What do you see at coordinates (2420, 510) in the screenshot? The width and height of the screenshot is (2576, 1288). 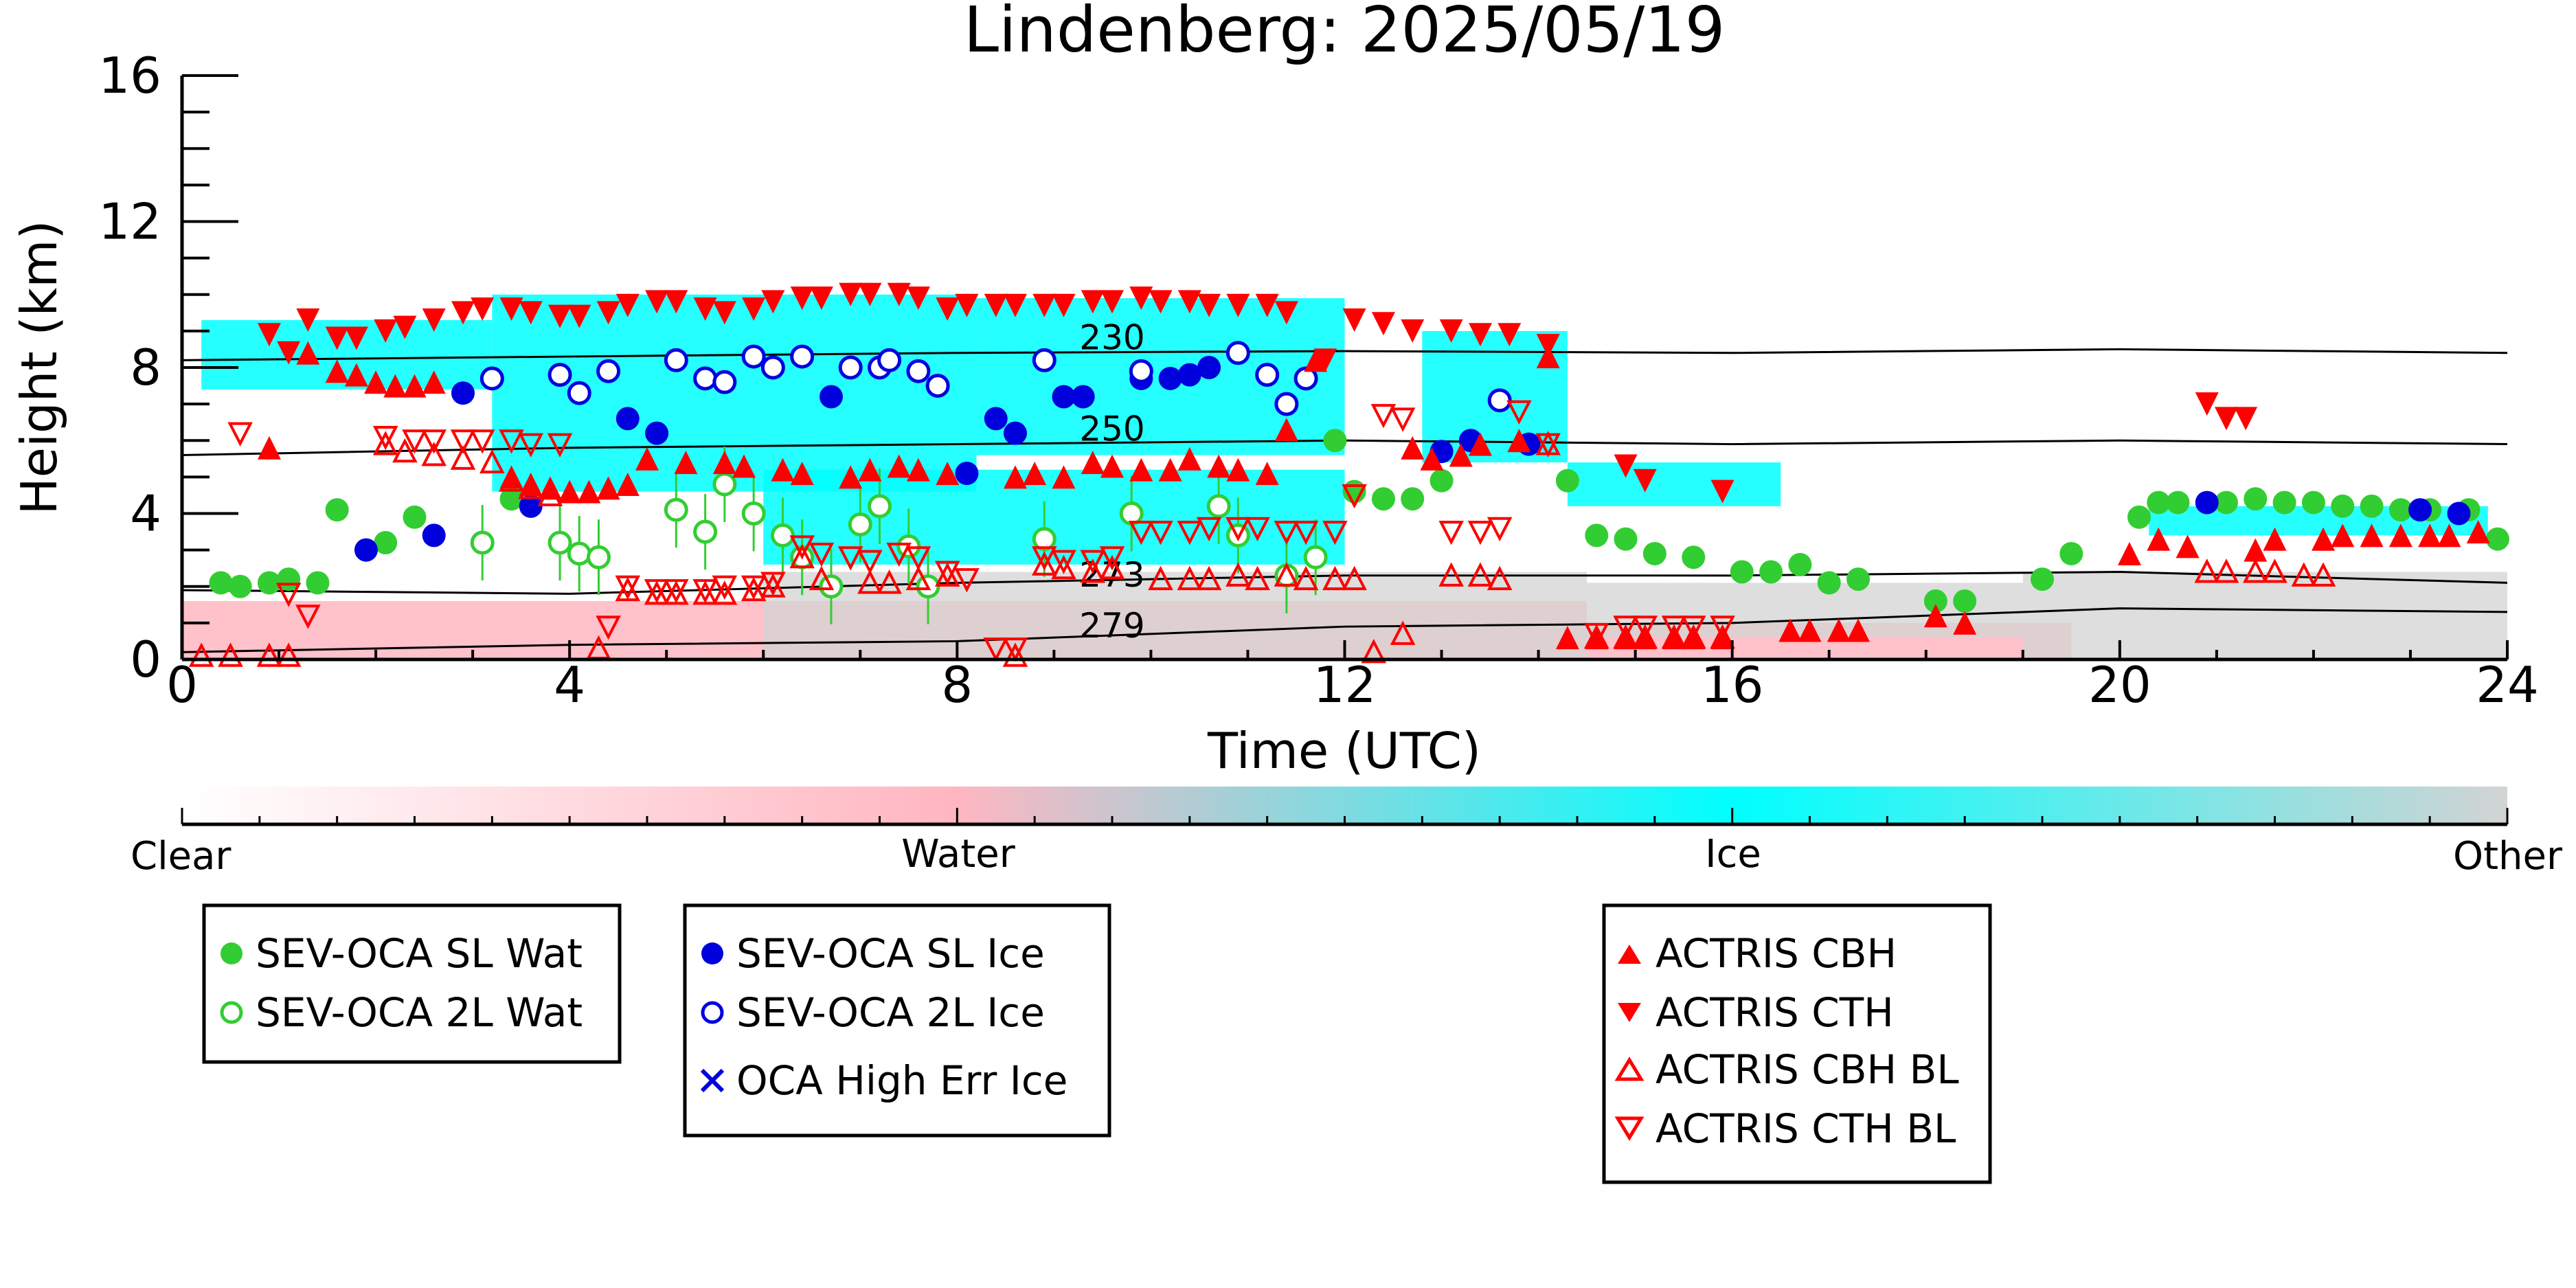 I see `point-sev-oca-sl-ice` at bounding box center [2420, 510].